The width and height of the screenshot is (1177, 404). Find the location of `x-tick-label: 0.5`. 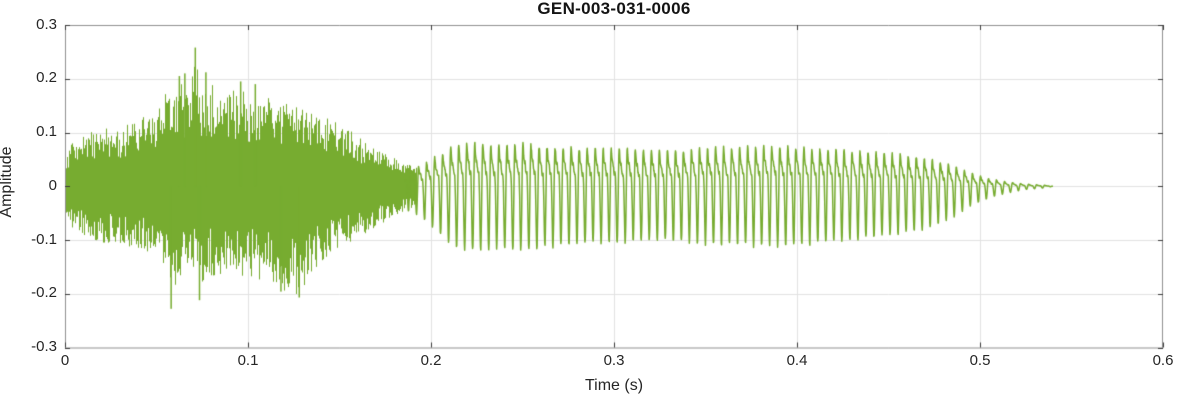

x-tick-label: 0.5 is located at coordinates (980, 360).